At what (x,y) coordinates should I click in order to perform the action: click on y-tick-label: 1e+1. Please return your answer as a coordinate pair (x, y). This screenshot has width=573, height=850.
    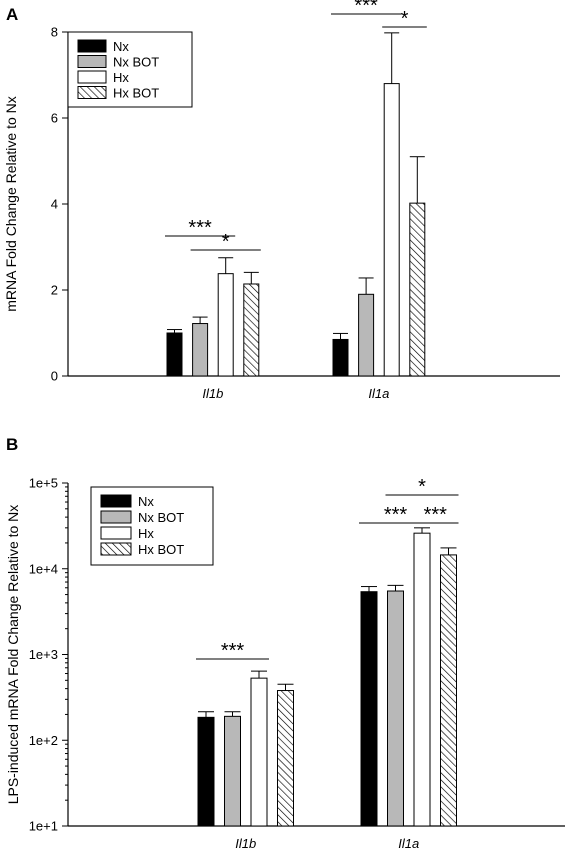
    Looking at the image, I should click on (43, 826).